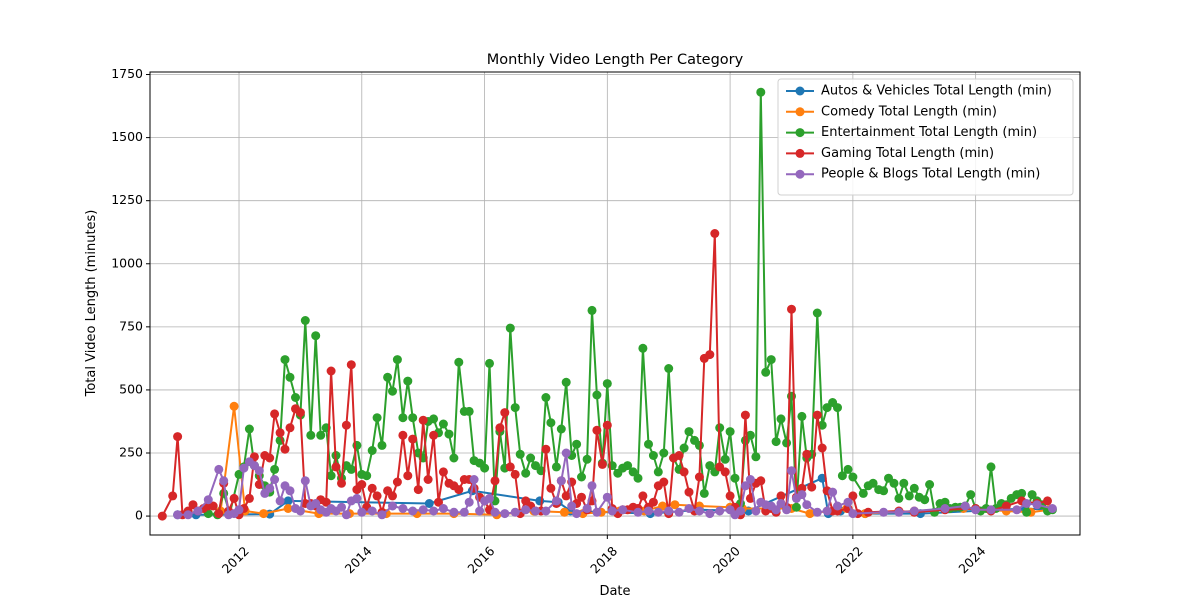 Image resolution: width=1200 pixels, height=600 pixels. What do you see at coordinates (614, 591) in the screenshot?
I see `x-axis-label: Date` at bounding box center [614, 591].